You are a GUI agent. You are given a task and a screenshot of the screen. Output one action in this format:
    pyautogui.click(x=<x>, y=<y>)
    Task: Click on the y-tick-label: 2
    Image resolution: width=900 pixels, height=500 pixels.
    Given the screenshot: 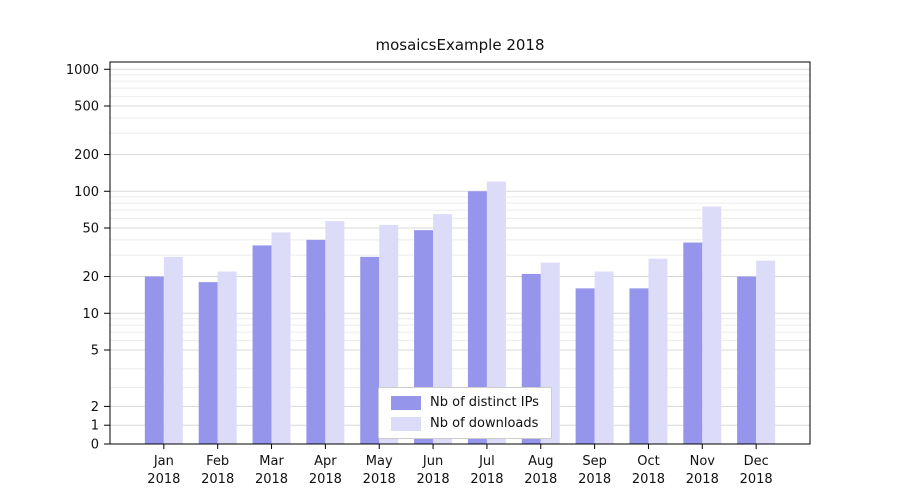 What is the action you would take?
    pyautogui.click(x=95, y=407)
    